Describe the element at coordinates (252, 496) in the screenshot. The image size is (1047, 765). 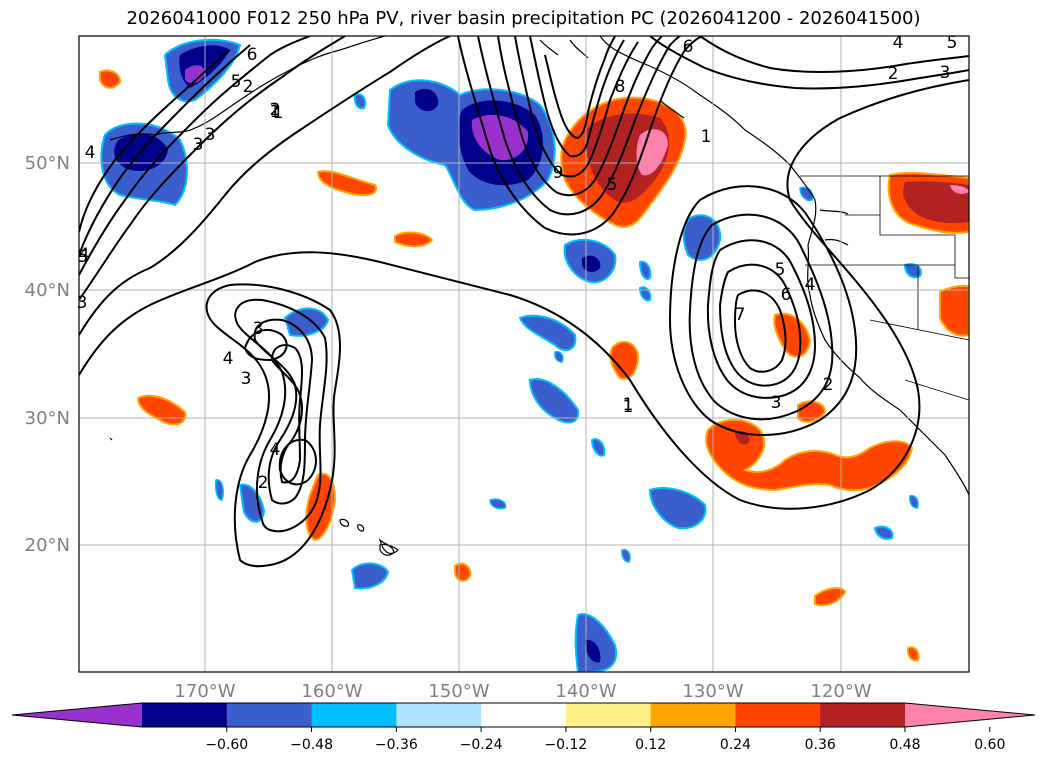
I see `islands` at that location.